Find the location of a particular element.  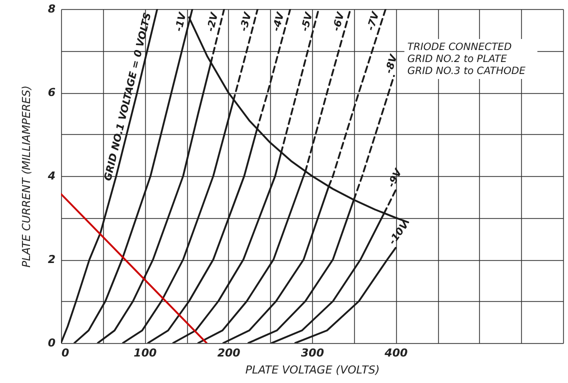

text: -1V is located at coordinates (182, 21).